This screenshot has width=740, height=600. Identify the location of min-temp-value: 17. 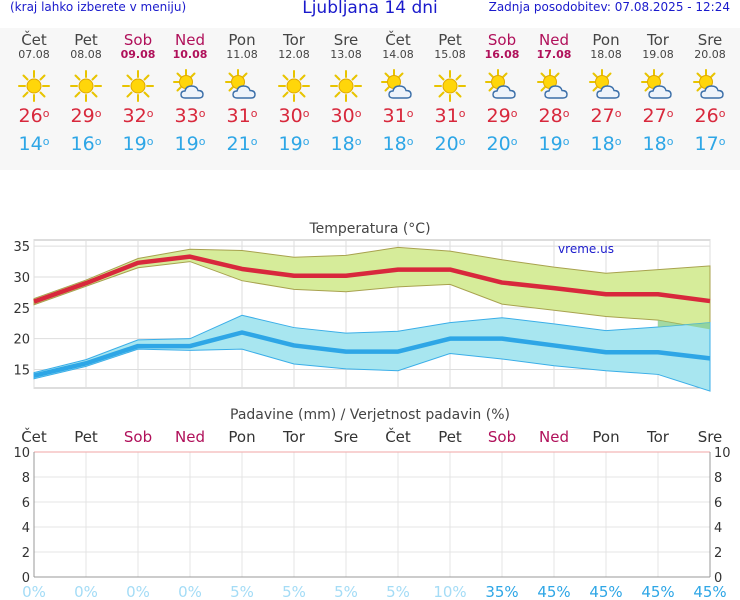
(706, 144).